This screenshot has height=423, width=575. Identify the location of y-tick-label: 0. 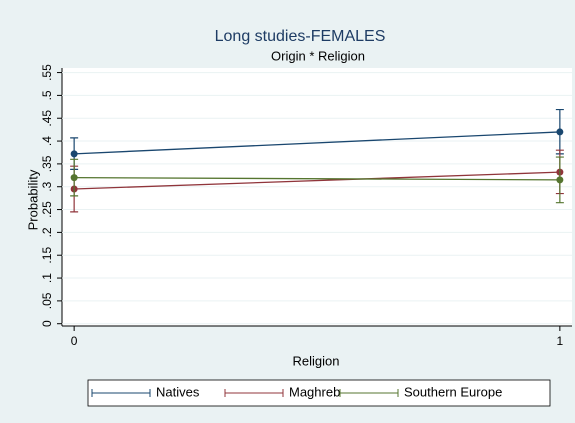
(47, 323).